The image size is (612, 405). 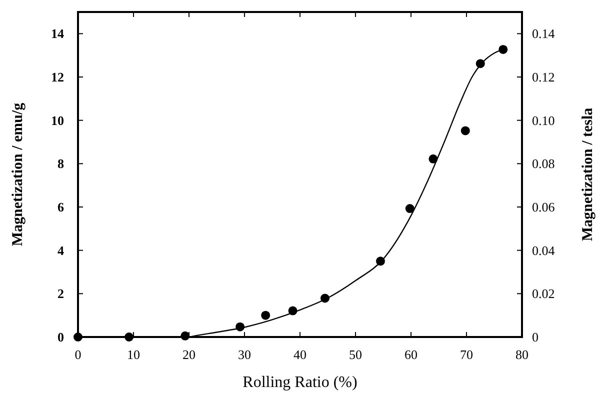 What do you see at coordinates (300, 354) in the screenshot?
I see `x-tick-label: 40` at bounding box center [300, 354].